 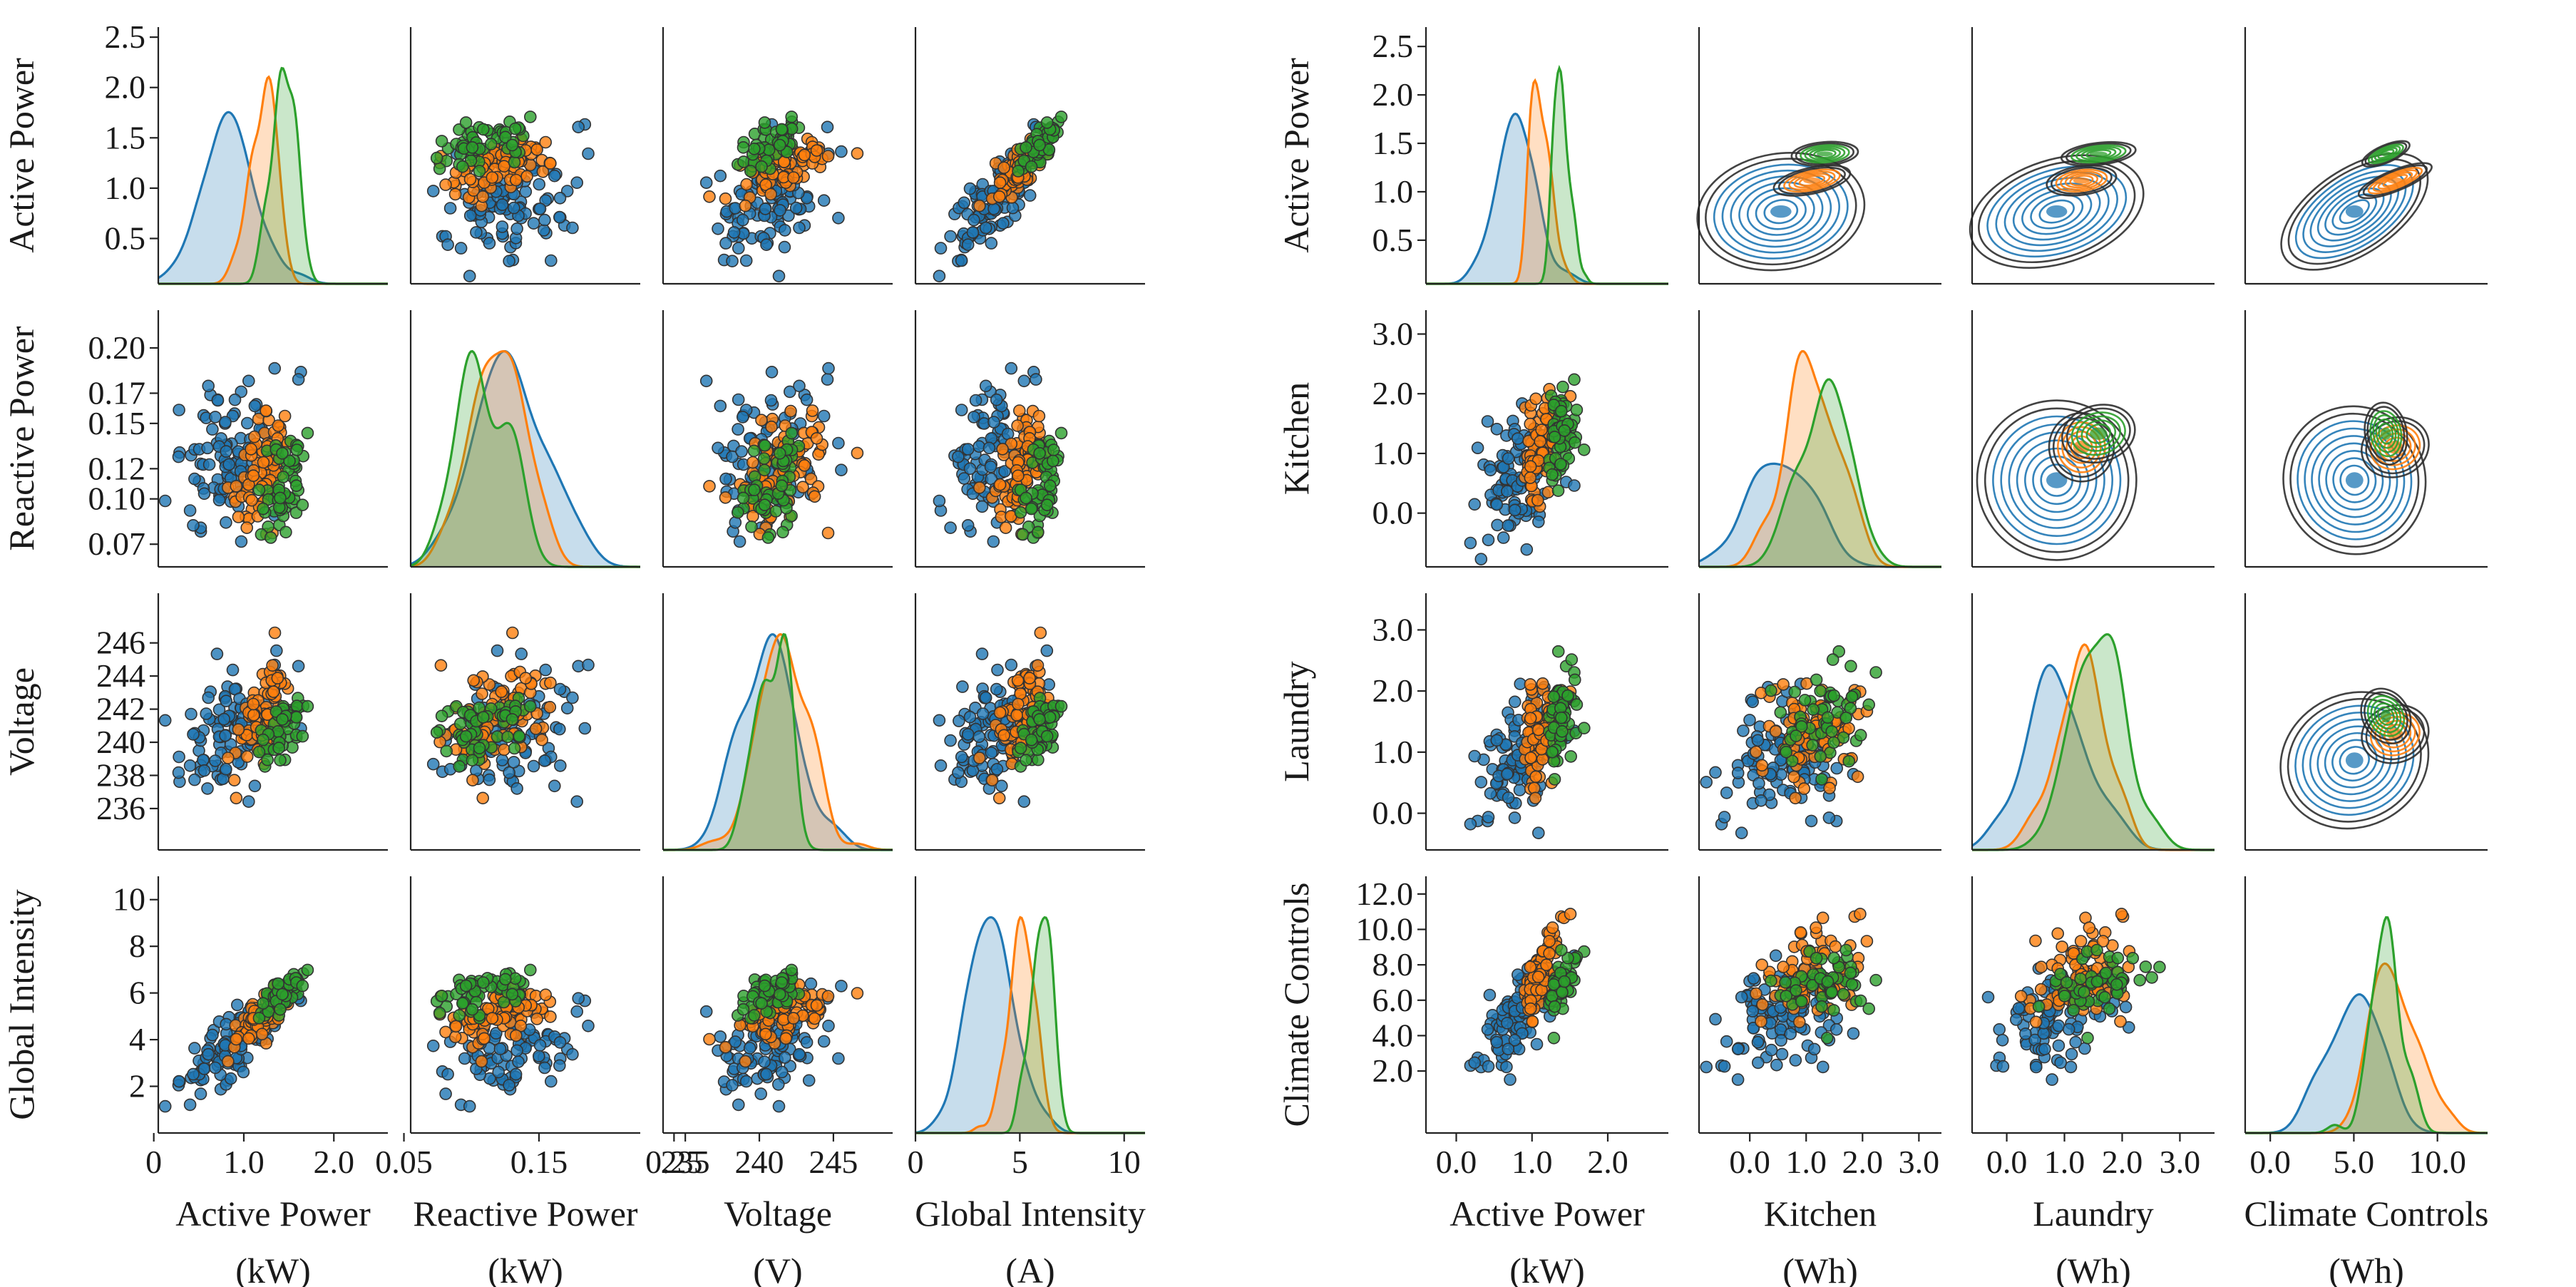 I want to click on x-tick-label: 0, so click(x=916, y=1162).